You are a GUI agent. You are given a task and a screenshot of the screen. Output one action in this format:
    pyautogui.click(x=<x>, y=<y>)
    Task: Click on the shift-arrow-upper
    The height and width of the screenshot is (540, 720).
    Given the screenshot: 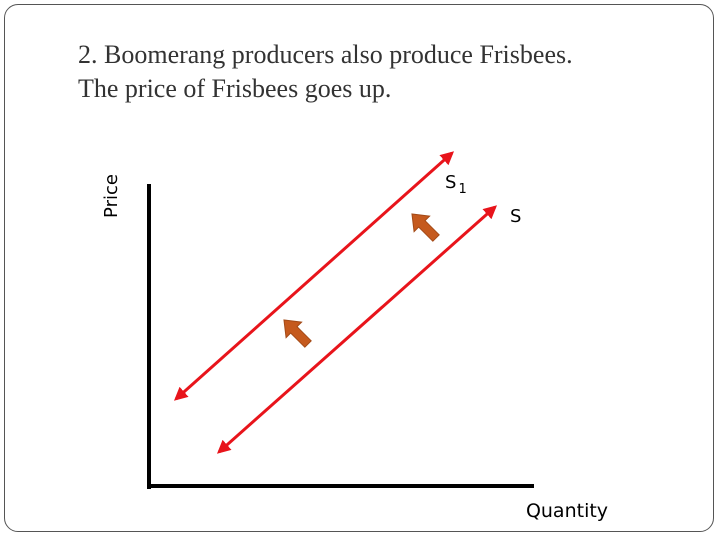 What is the action you would take?
    pyautogui.click(x=425, y=227)
    